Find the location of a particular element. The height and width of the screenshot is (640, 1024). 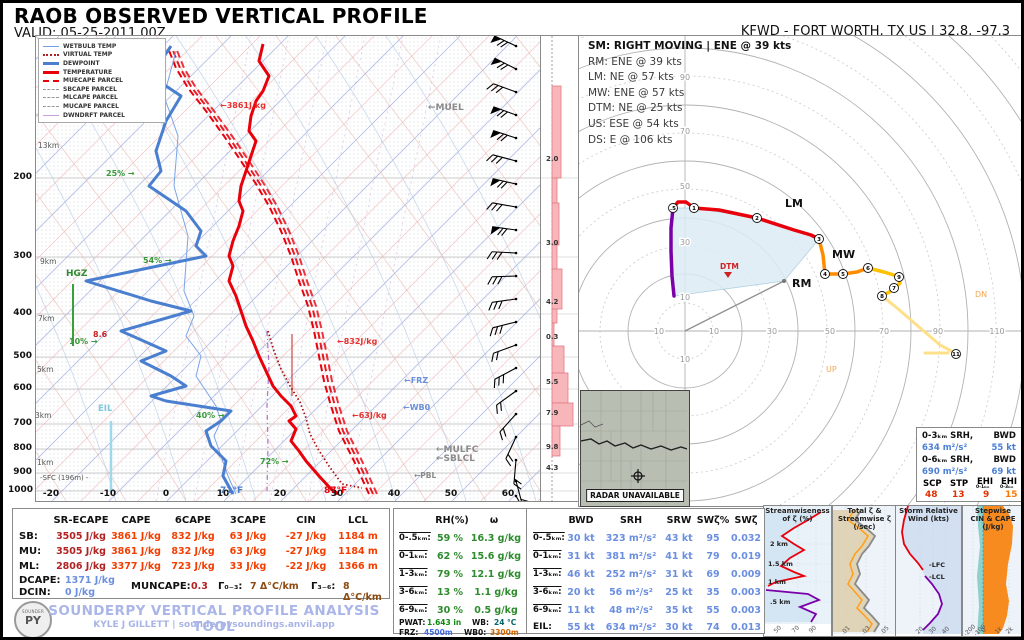

lapse-value: 7.9 is located at coordinates (552, 413).